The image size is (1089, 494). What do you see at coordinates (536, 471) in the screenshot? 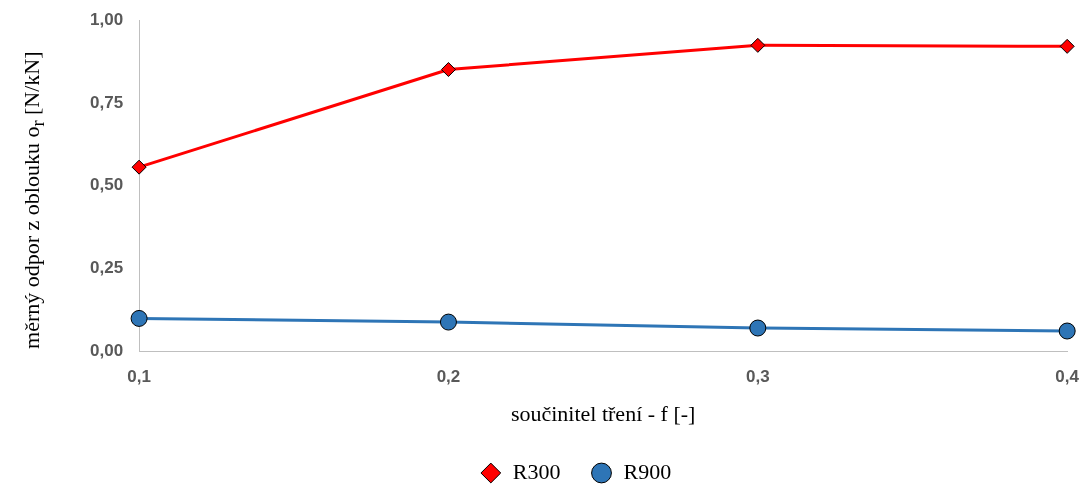
I see `legend-label: R300` at bounding box center [536, 471].